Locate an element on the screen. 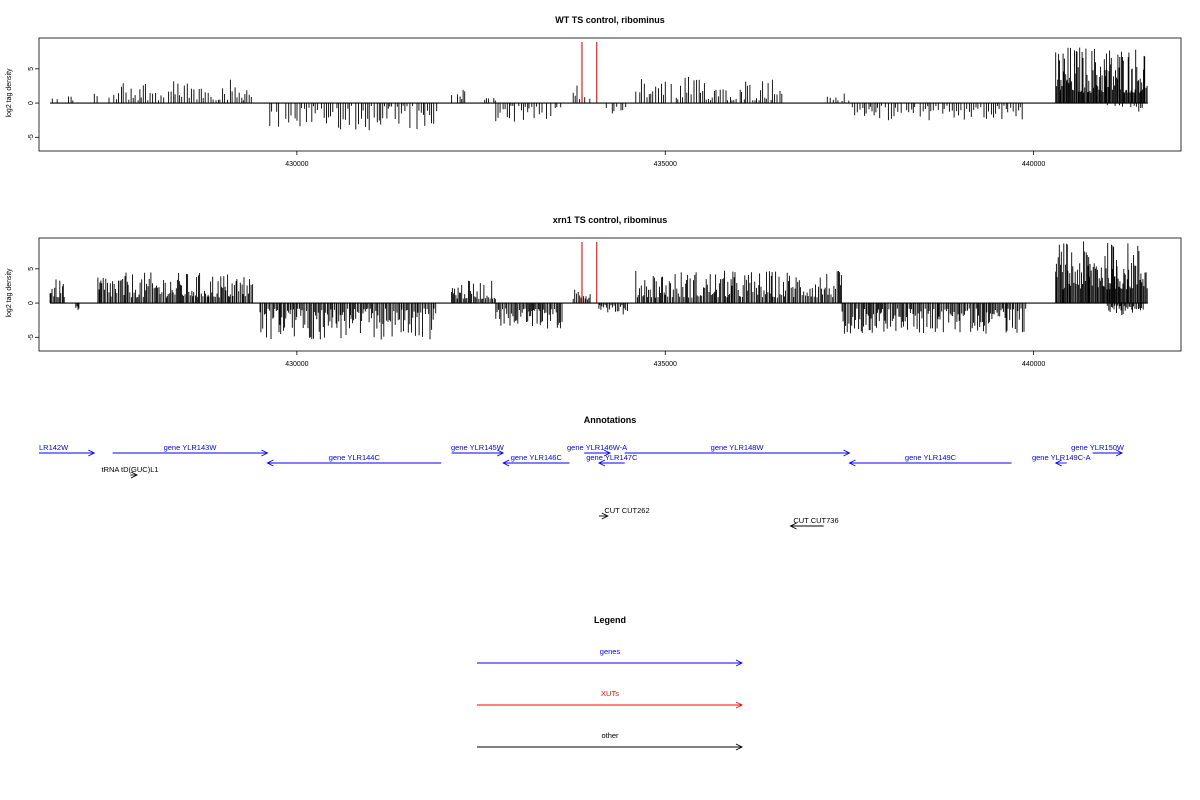 Image resolution: width=1200 pixels, height=800 pixels. annotation-feature: gene YLR148W is located at coordinates (737, 450).